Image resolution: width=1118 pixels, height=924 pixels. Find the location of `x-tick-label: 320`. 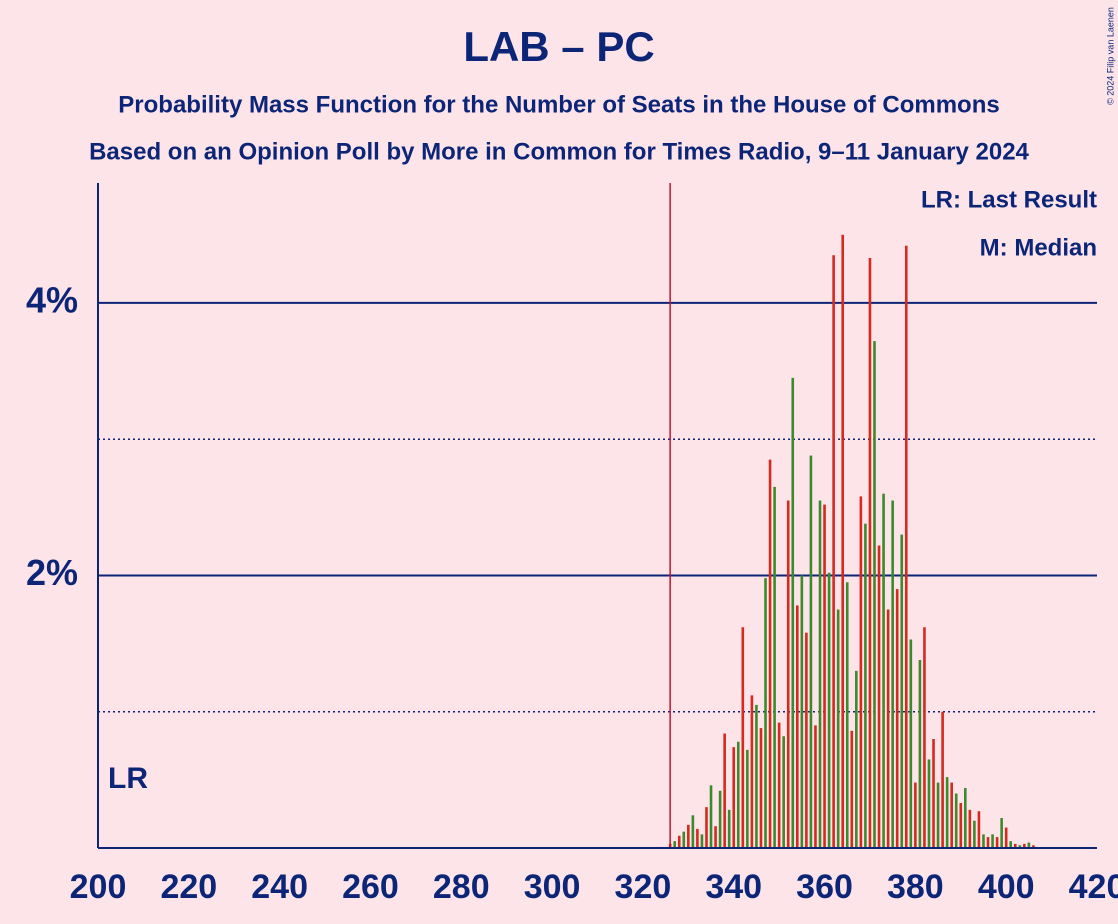

x-tick-label: 320 is located at coordinates (643, 887).